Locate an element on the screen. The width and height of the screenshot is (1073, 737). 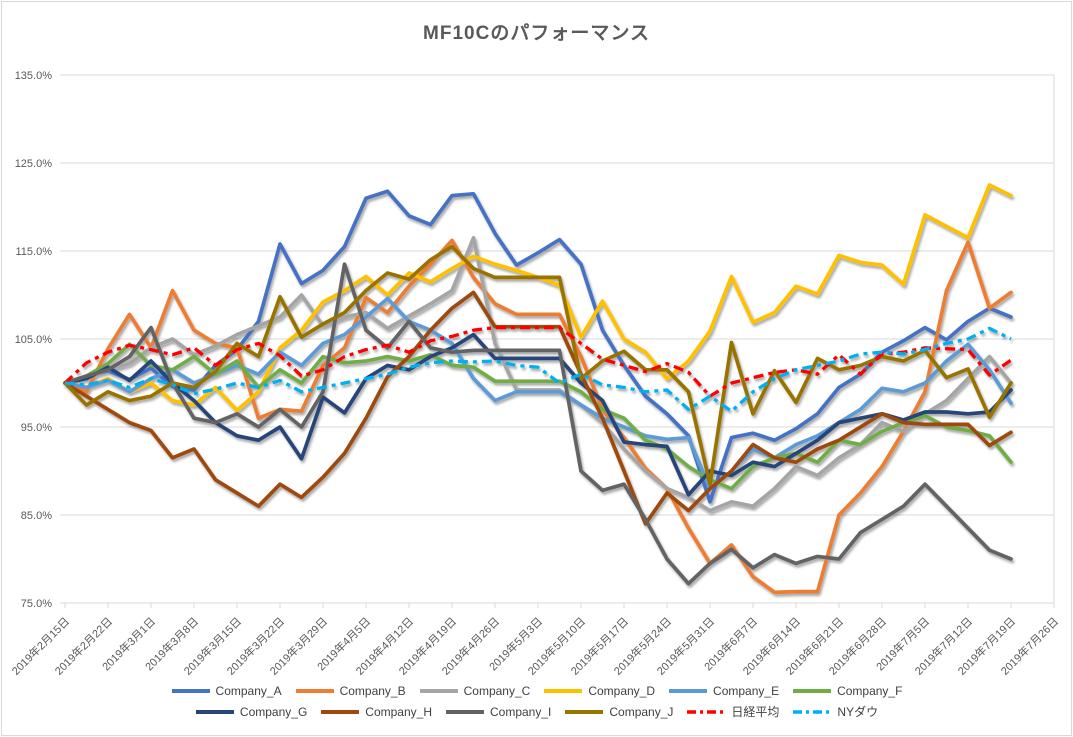
legend-swatch-nikkei is located at coordinates (706, 711).